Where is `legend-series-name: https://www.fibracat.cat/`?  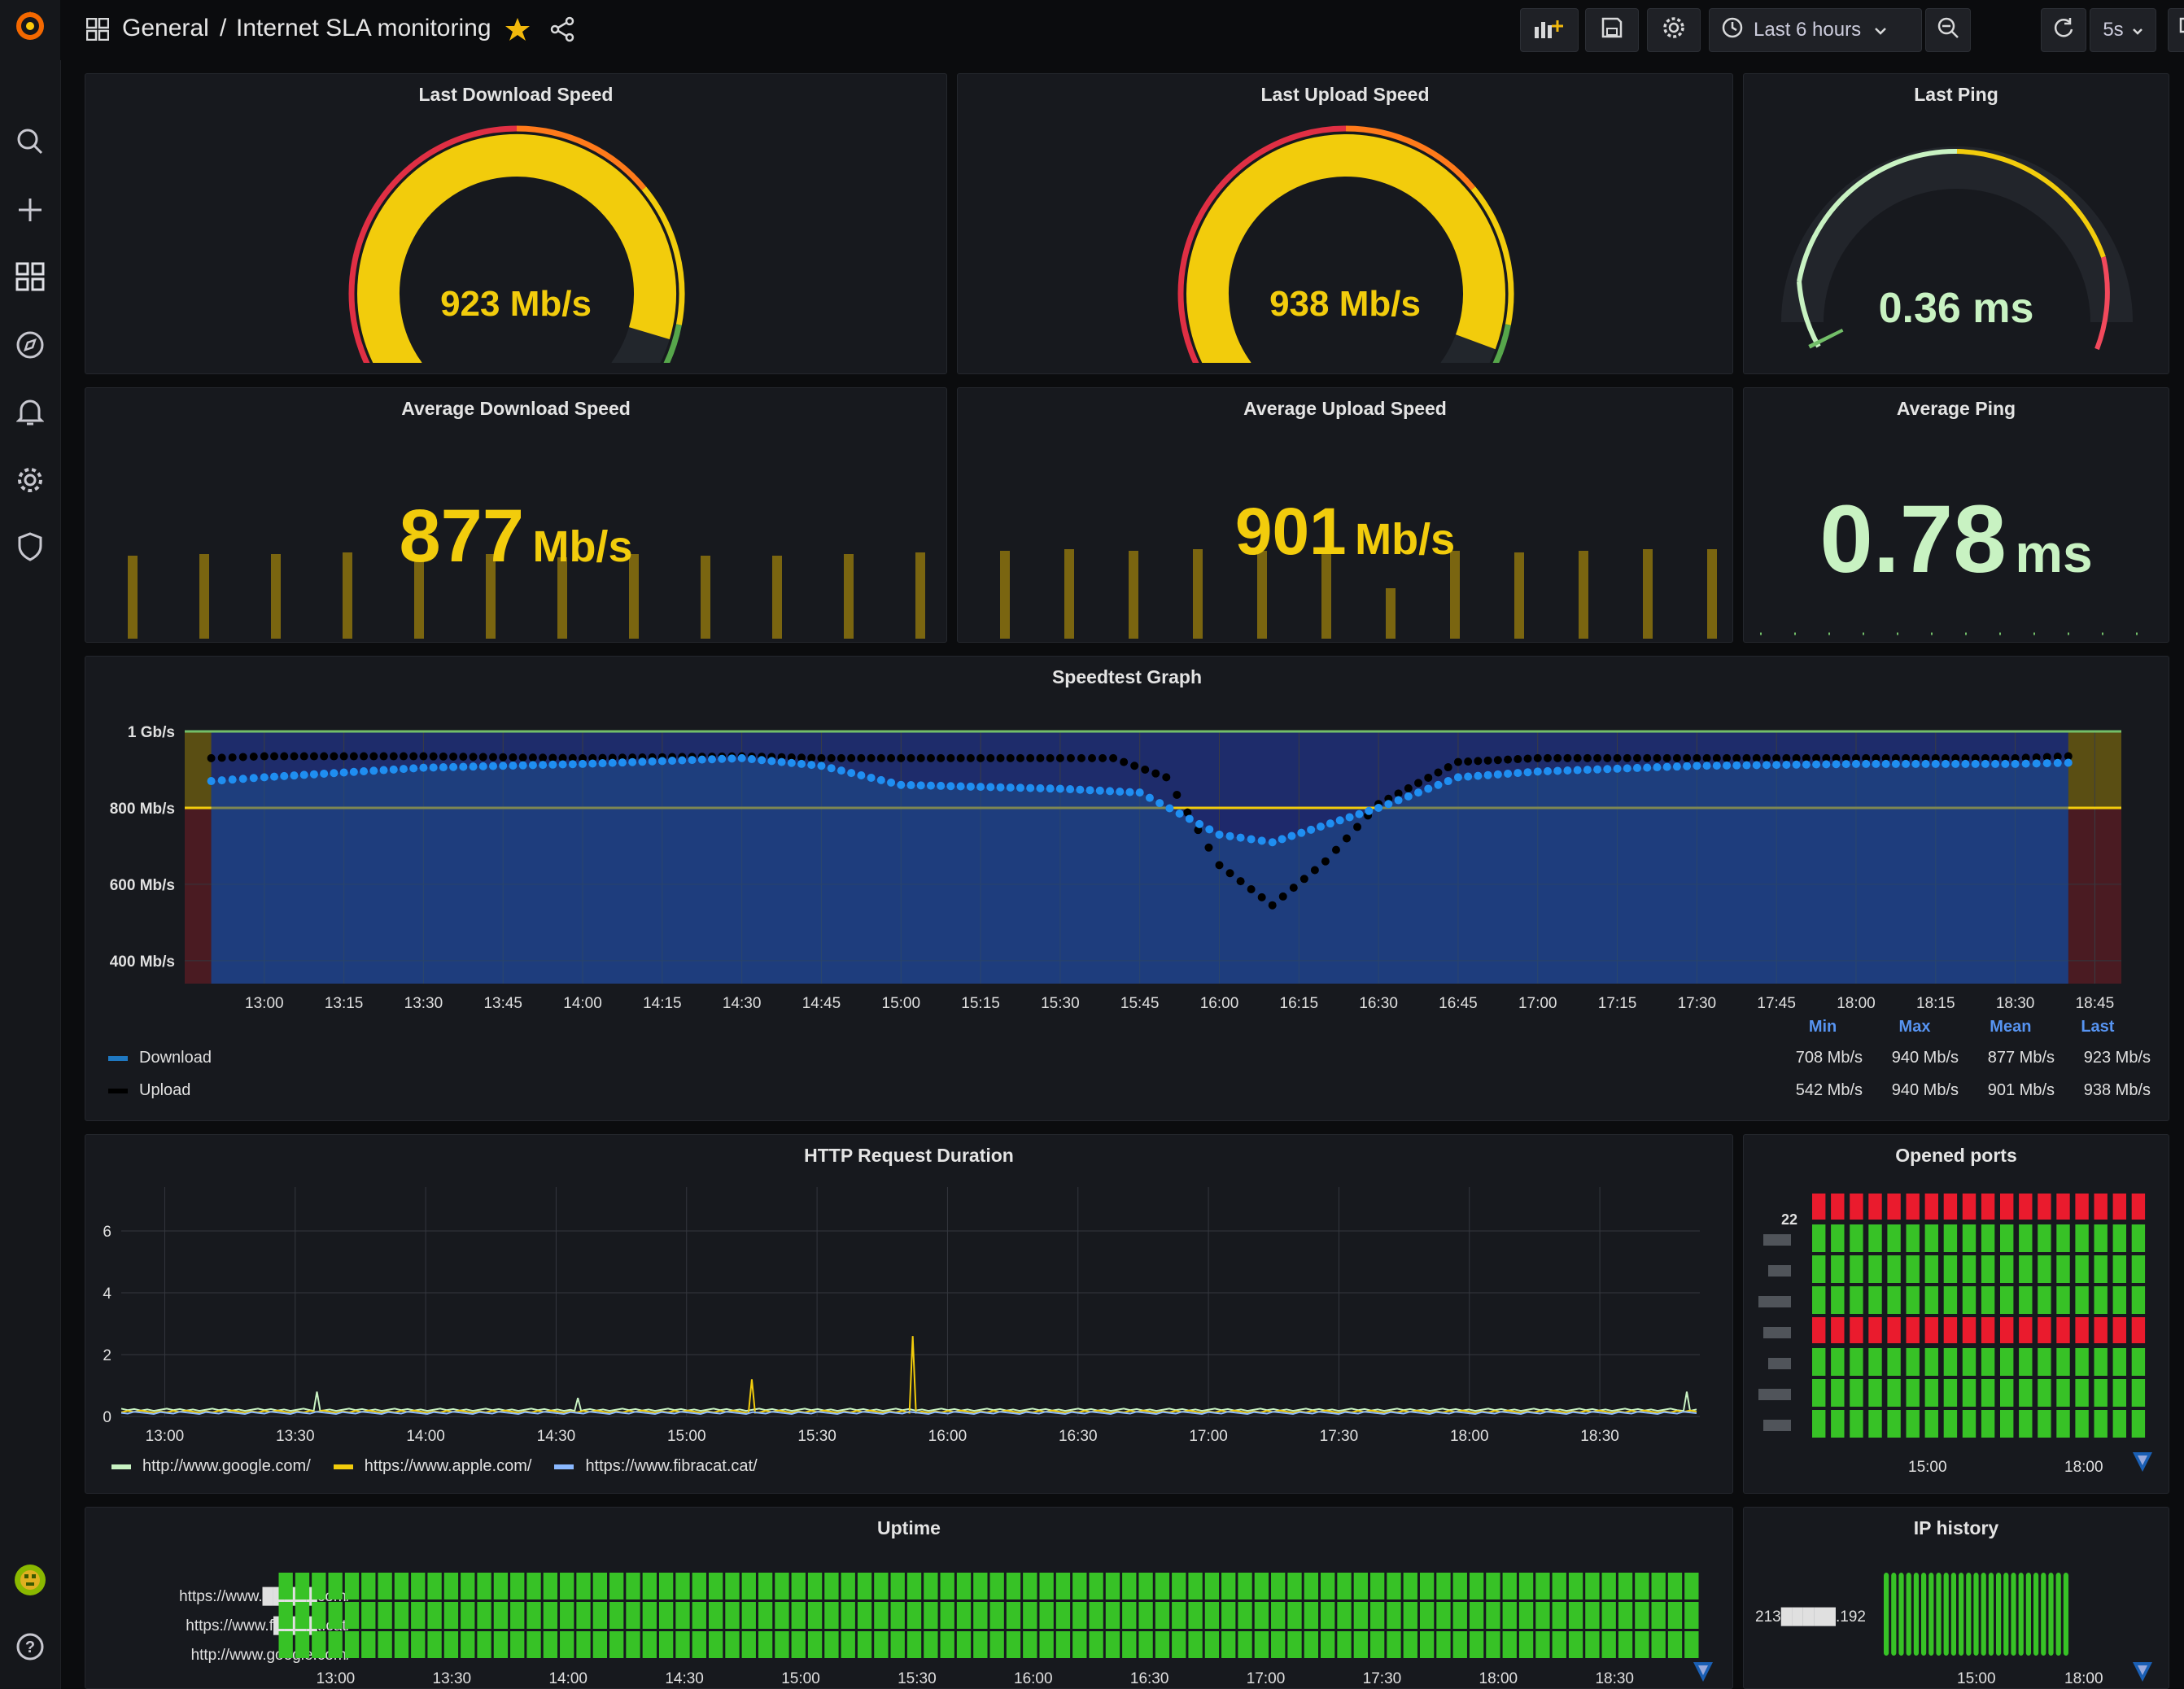
legend-series-name: https://www.fibracat.cat/ is located at coordinates (671, 1466).